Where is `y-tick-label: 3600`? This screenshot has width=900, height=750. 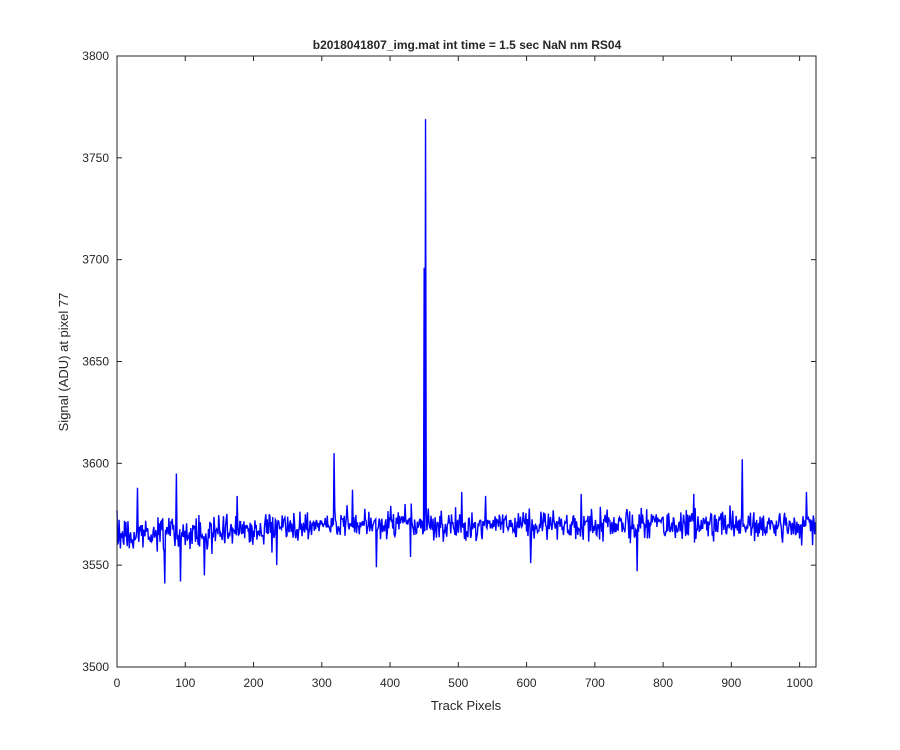
y-tick-label: 3600 is located at coordinates (95, 463).